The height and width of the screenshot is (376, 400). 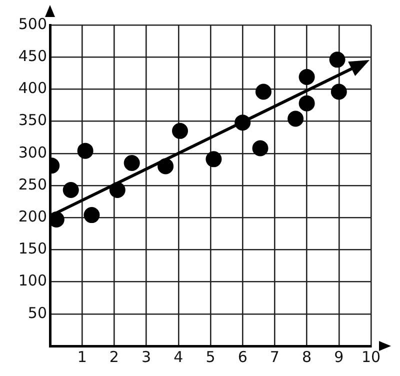 I want to click on x-tick-label: 1, so click(x=82, y=357).